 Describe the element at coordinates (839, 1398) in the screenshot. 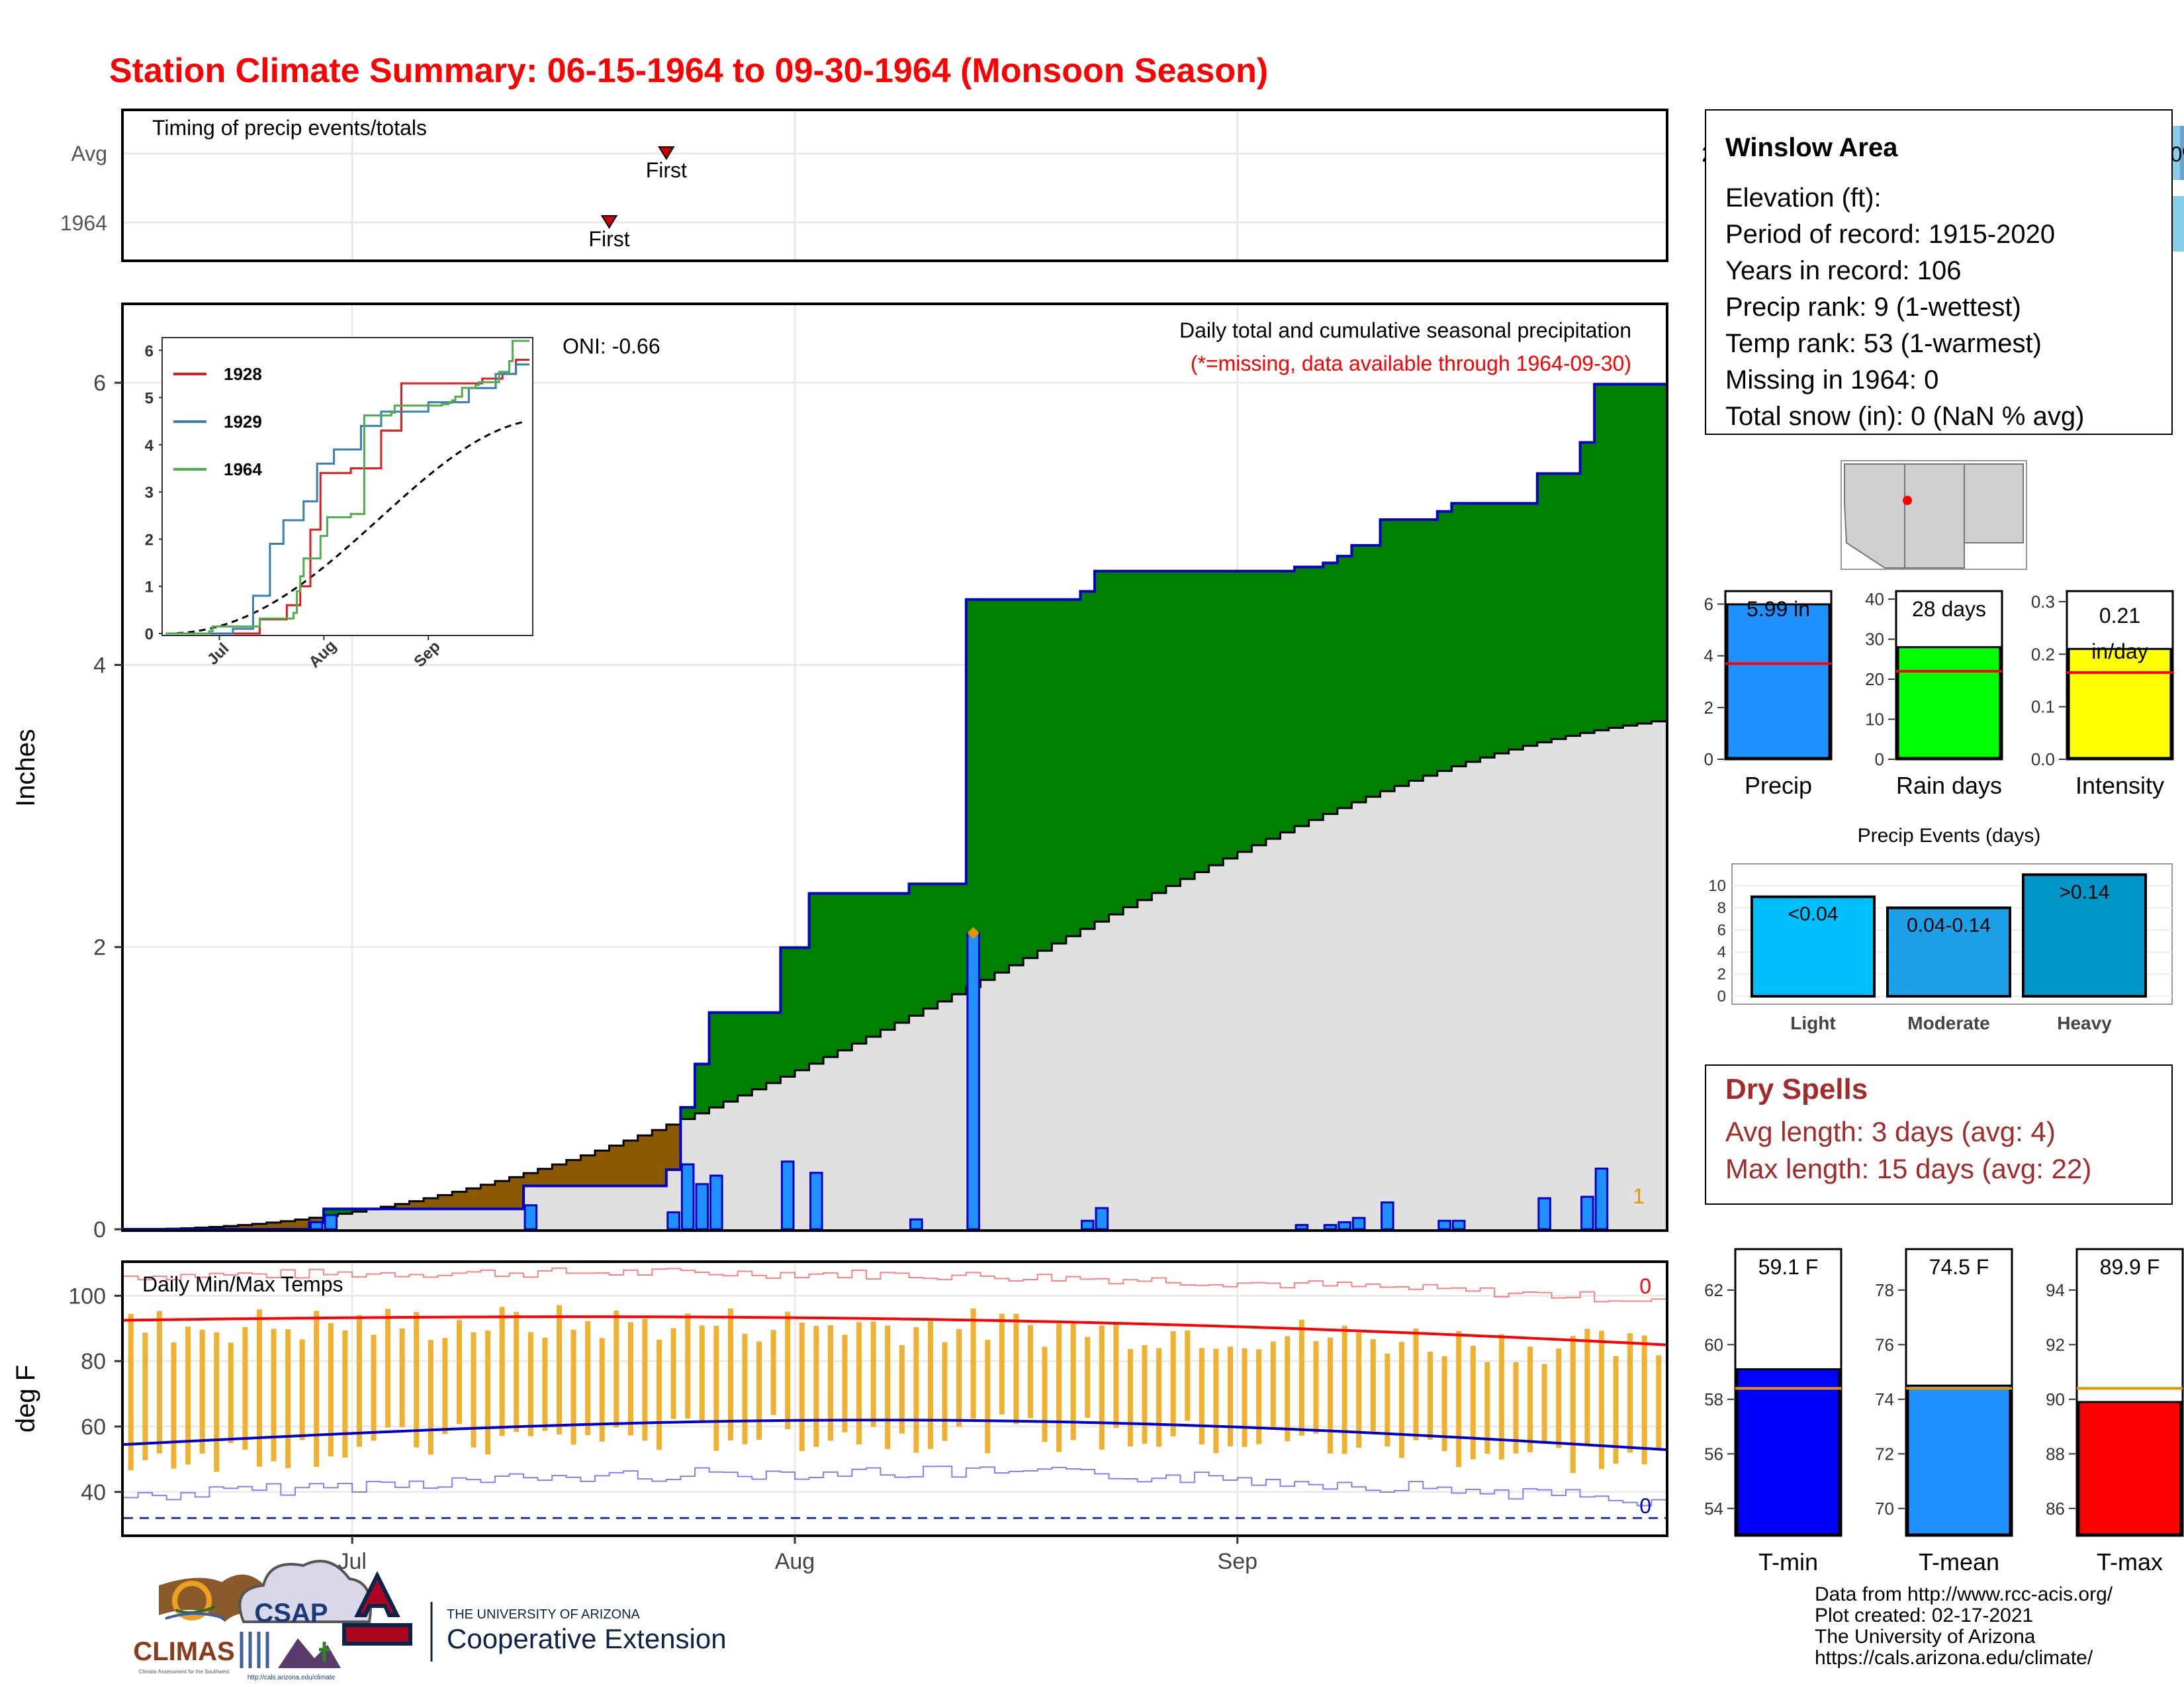

I see `temp-panel: Daily Min/Max Temps 0 0 deg F 40 60 80 100` at that location.